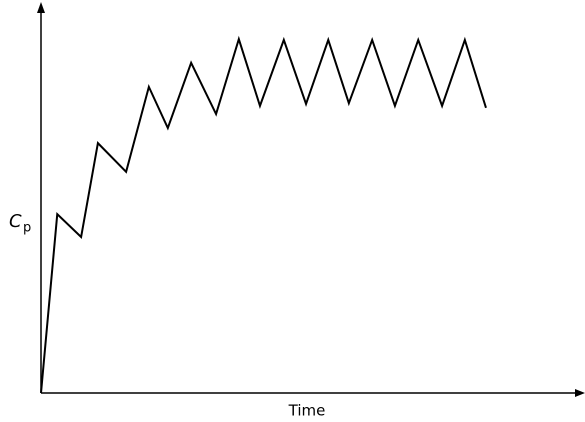 This screenshot has height=422, width=585. Describe the element at coordinates (580, 393) in the screenshot. I see `x-axis-arrow` at that location.